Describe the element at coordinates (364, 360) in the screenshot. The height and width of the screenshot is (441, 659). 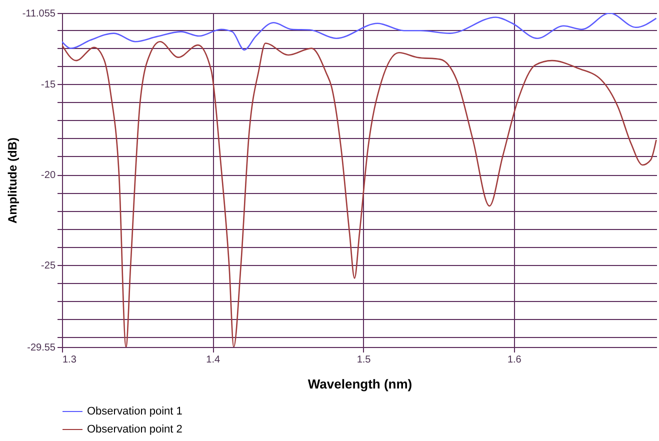
I see `x-tick-label: 1.5` at that location.